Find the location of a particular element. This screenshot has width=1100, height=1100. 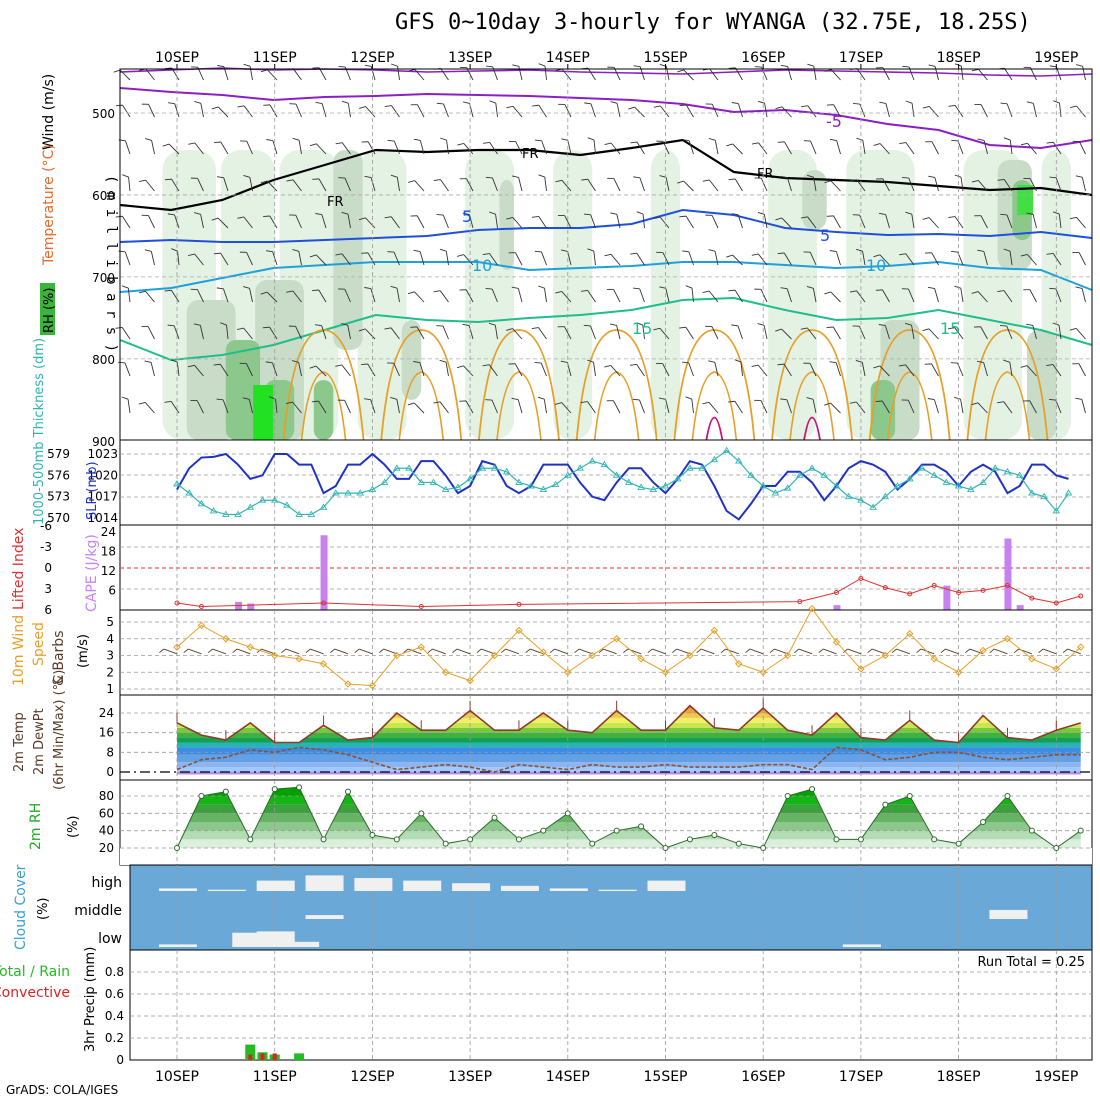

rh-tick: 40 is located at coordinates (106, 831).